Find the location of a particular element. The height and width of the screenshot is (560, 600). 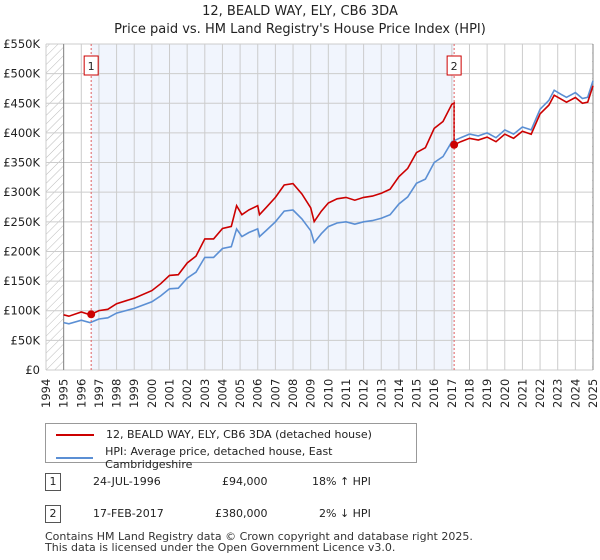

y-tick-label: £300K is located at coordinates (21, 192).